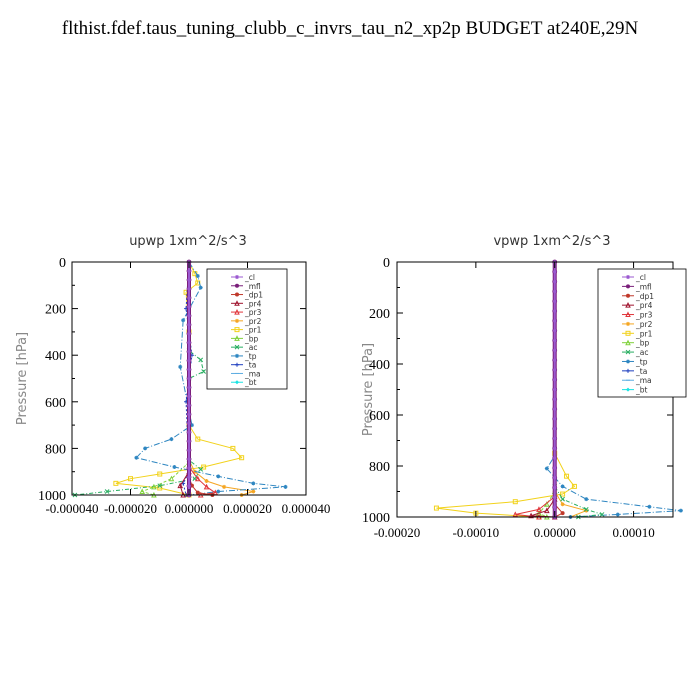  I want to click on vpwp-x-tick-label: 0.00000, so click(555, 532).